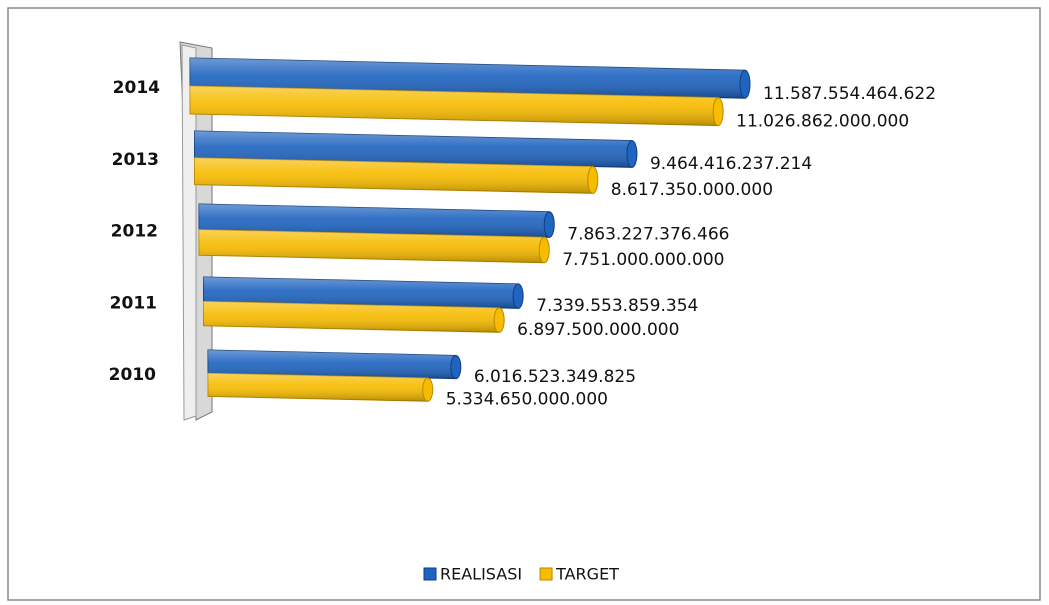 The height and width of the screenshot is (605, 1049). Describe the element at coordinates (481, 574) in the screenshot. I see `legend-label: REALISASI` at that location.